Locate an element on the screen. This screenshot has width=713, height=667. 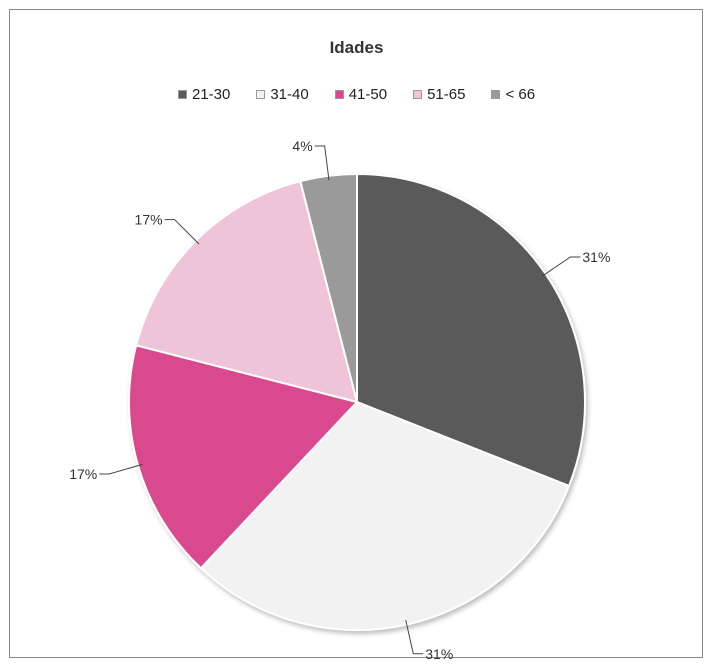
legend-label-41-50: 41-50 is located at coordinates (368, 94).